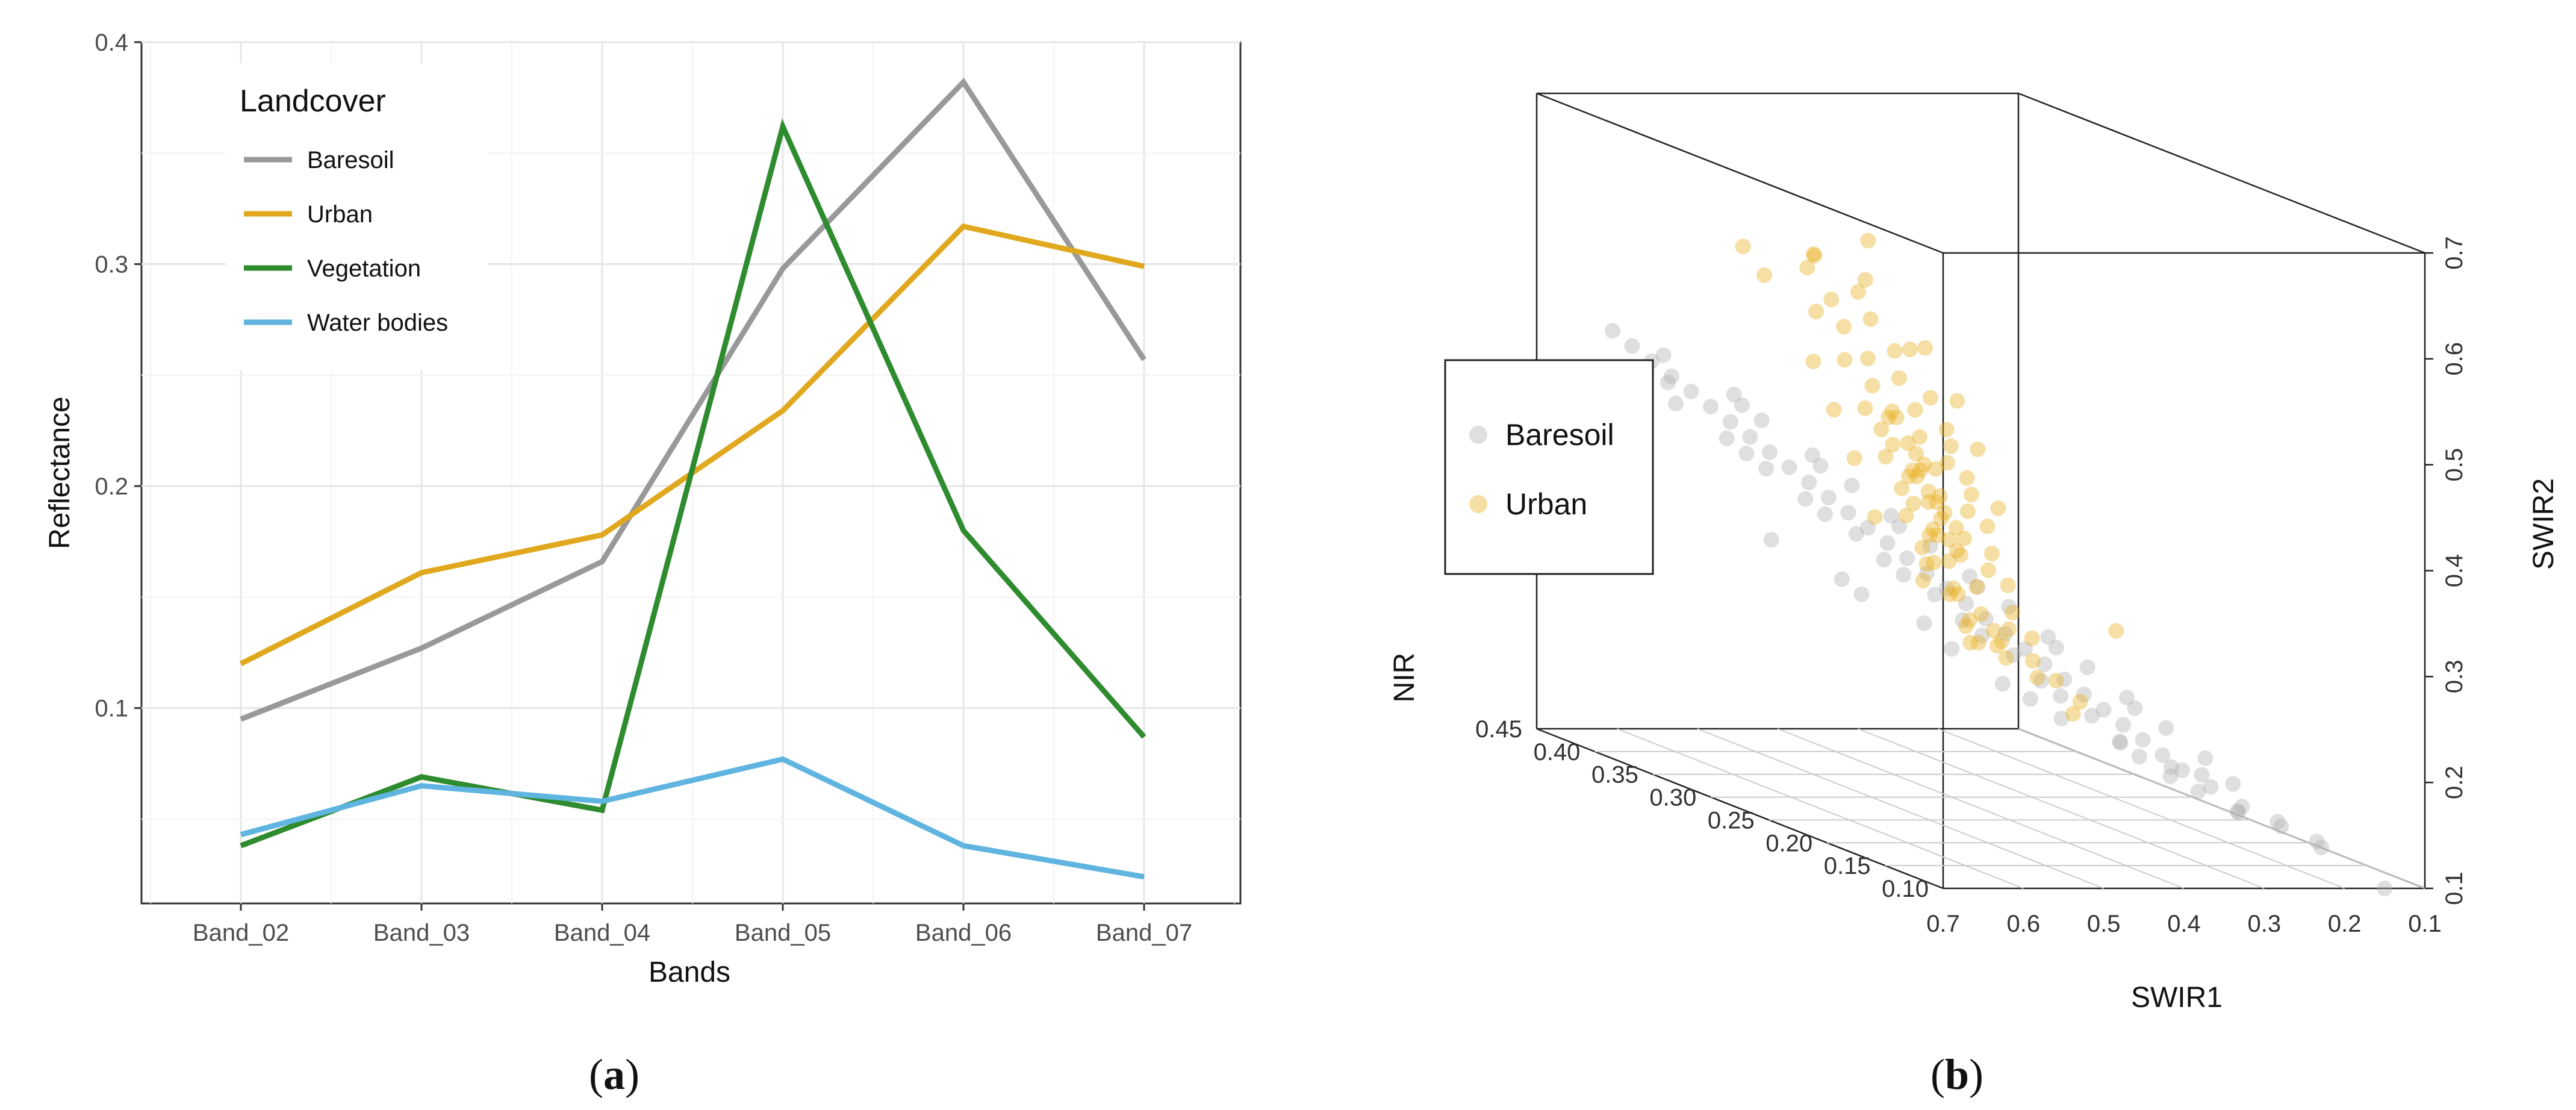 This screenshot has height=1110, width=2576. I want to click on panel-b-nir-ticks: 0.10 0.15 0.20 0.25 0.30 0.35 0.40 0.45, so click(1702, 809).